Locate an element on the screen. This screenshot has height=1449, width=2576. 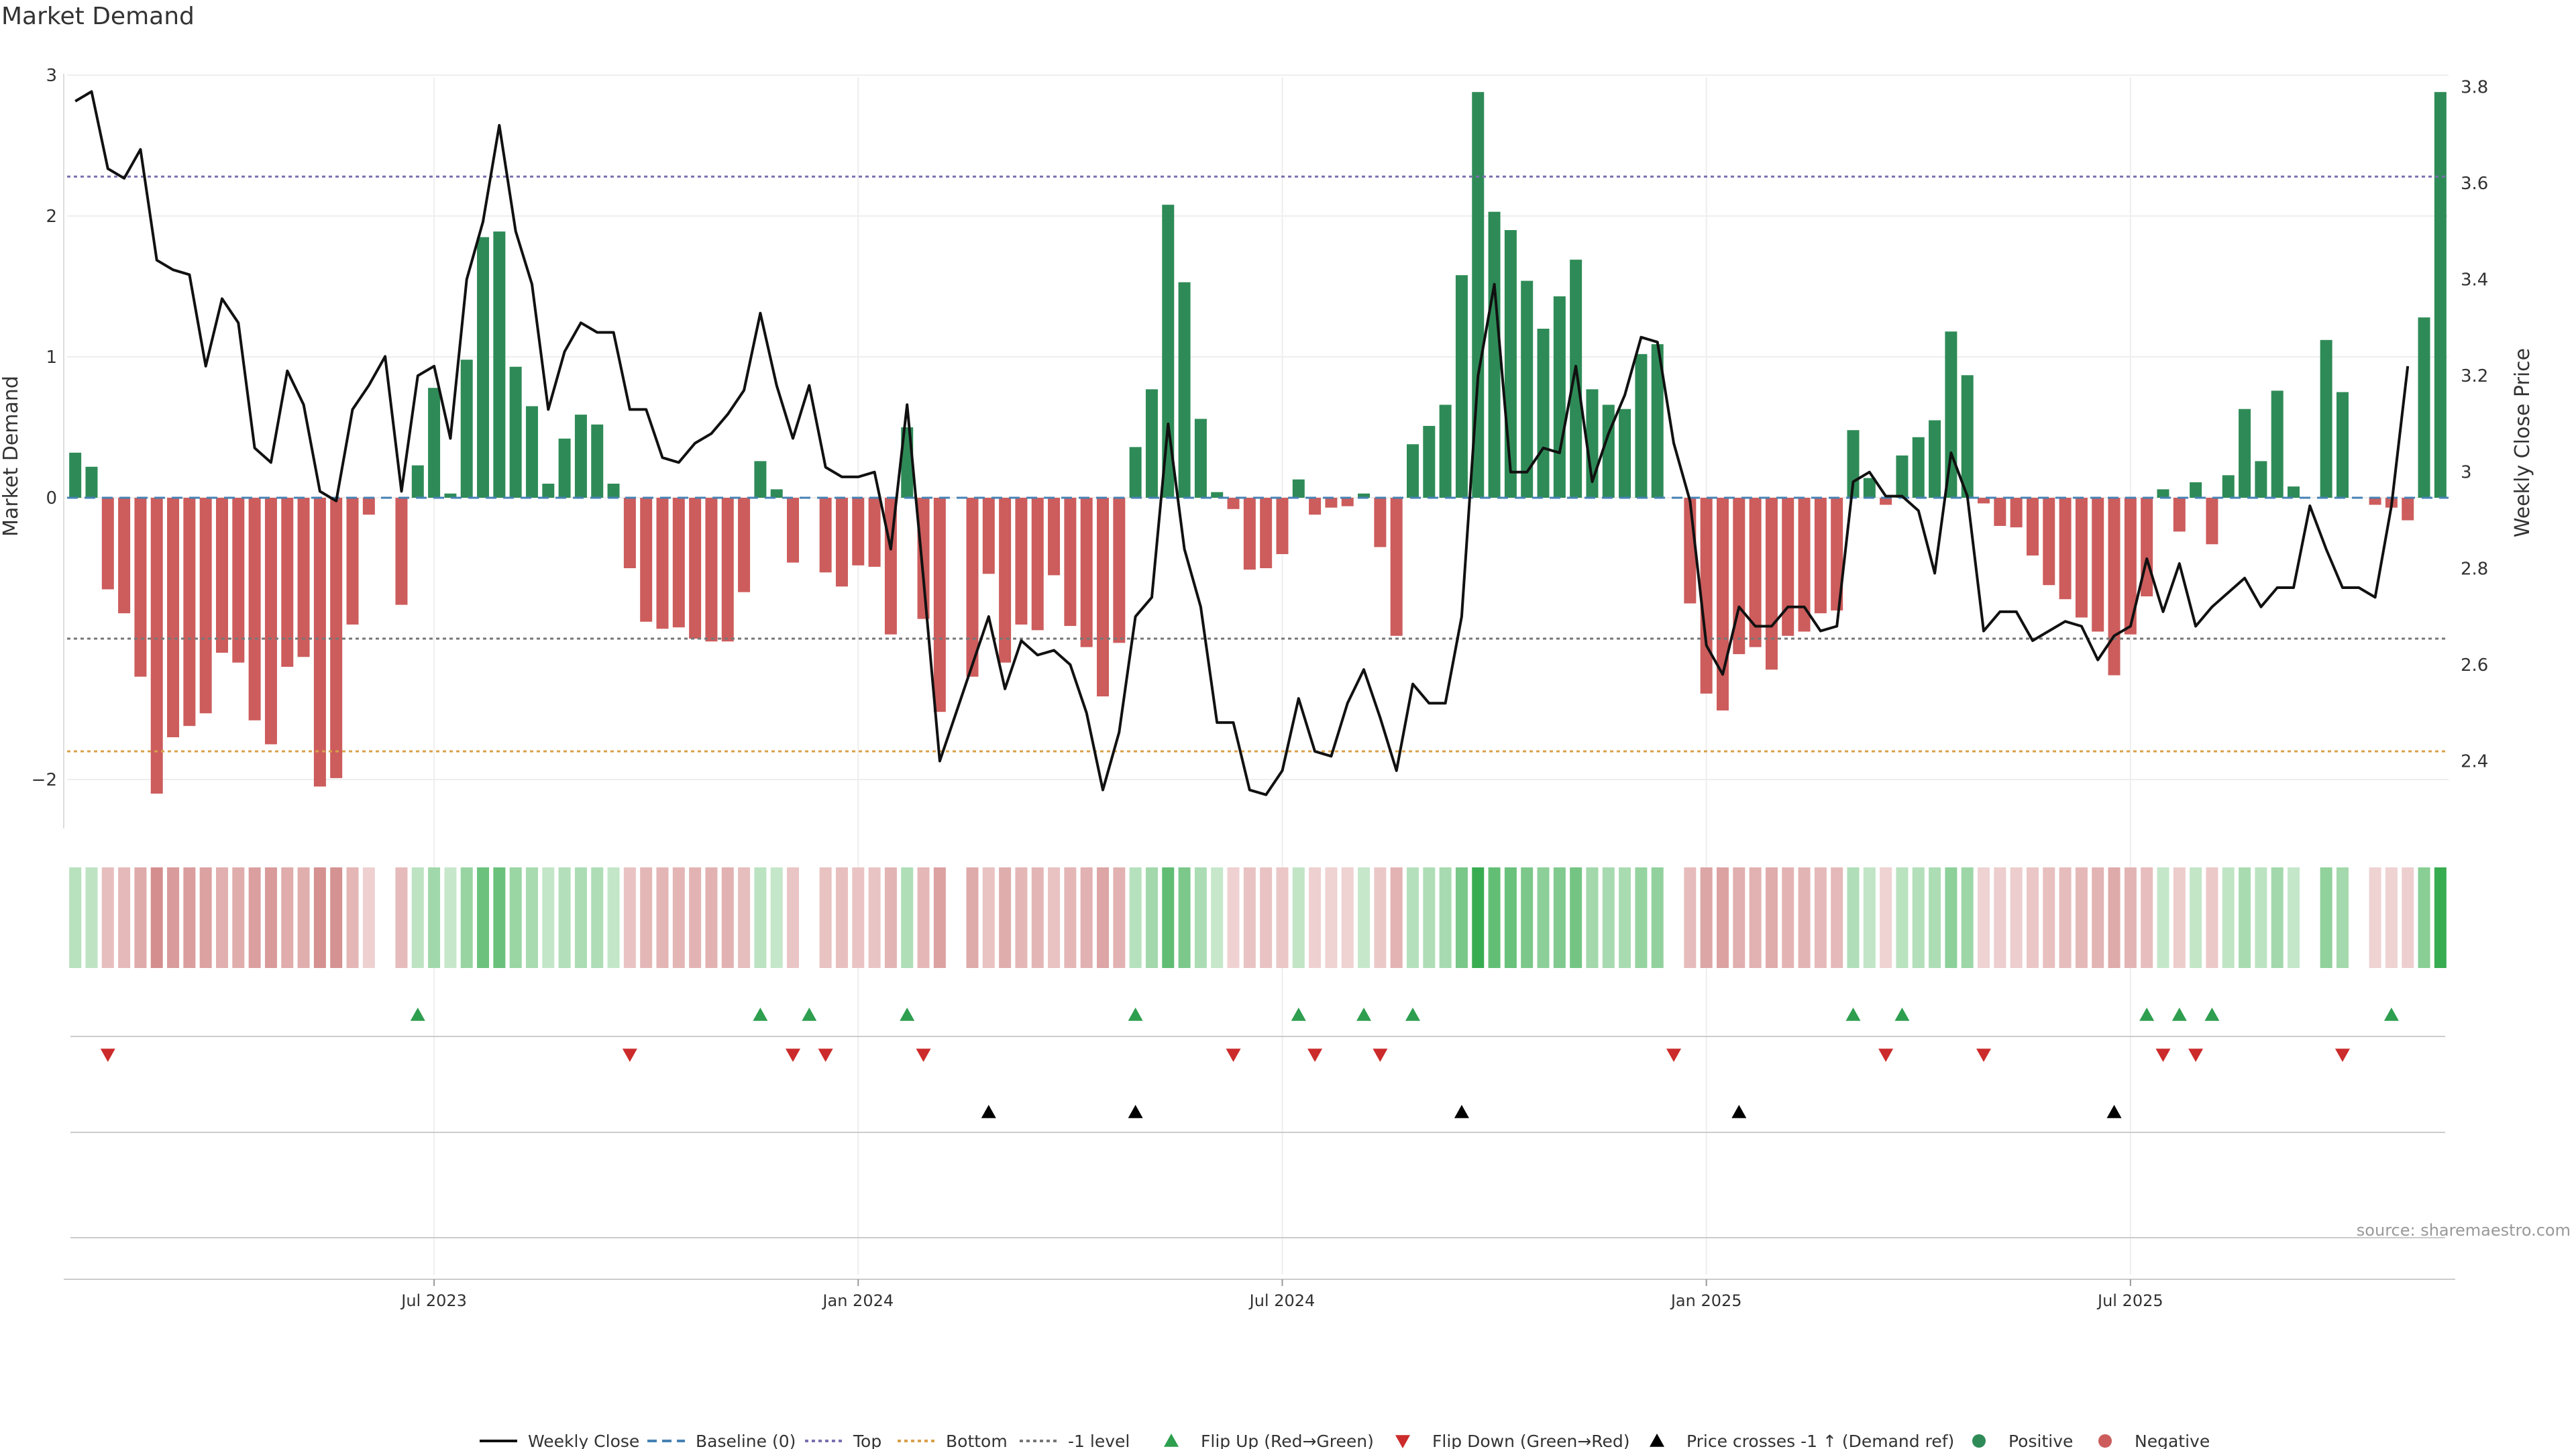
legend-label: Price crosses -1 ↑ (Demand ref) is located at coordinates (1820, 1440).